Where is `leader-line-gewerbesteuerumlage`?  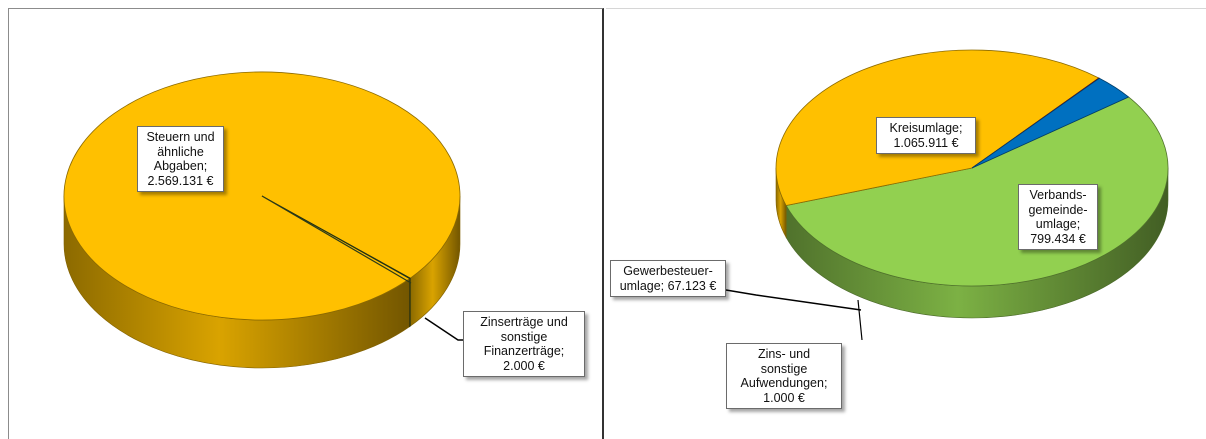 leader-line-gewerbesteuerumlage is located at coordinates (793, 300).